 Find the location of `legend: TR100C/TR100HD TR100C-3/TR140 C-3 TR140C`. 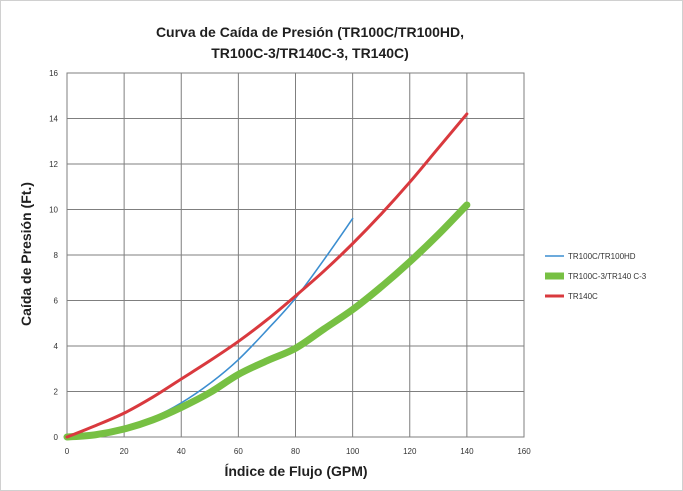

legend: TR100C/TR100HD TR100C-3/TR140 C-3 TR140C is located at coordinates (596, 276).